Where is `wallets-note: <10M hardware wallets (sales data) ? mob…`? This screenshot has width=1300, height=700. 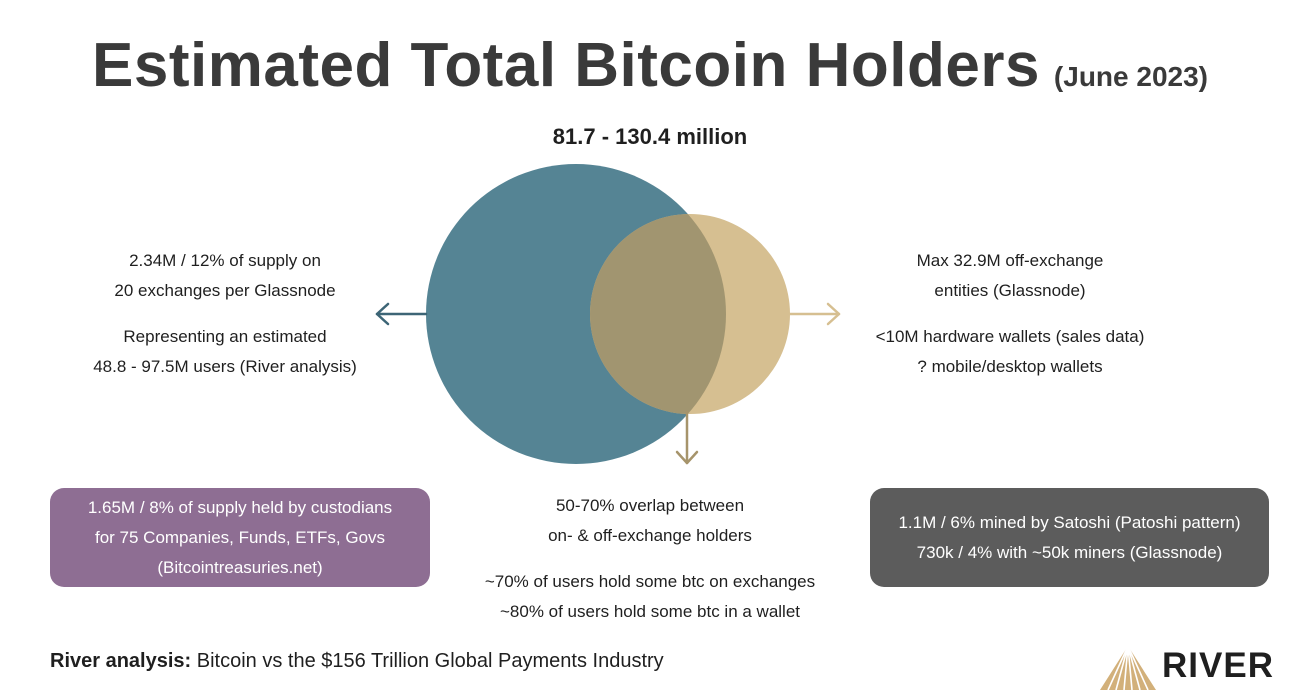
wallets-note: <10M hardware wallets (sales data) ? mob… is located at coordinates (1010, 351).